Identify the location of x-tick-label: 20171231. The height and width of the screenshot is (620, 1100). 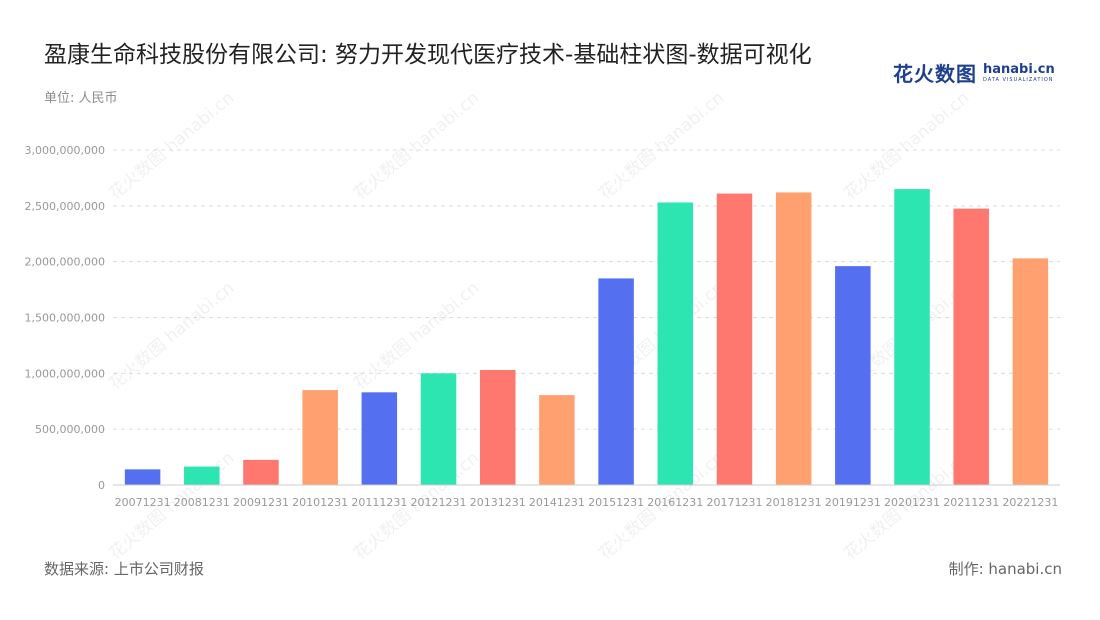
(734, 502).